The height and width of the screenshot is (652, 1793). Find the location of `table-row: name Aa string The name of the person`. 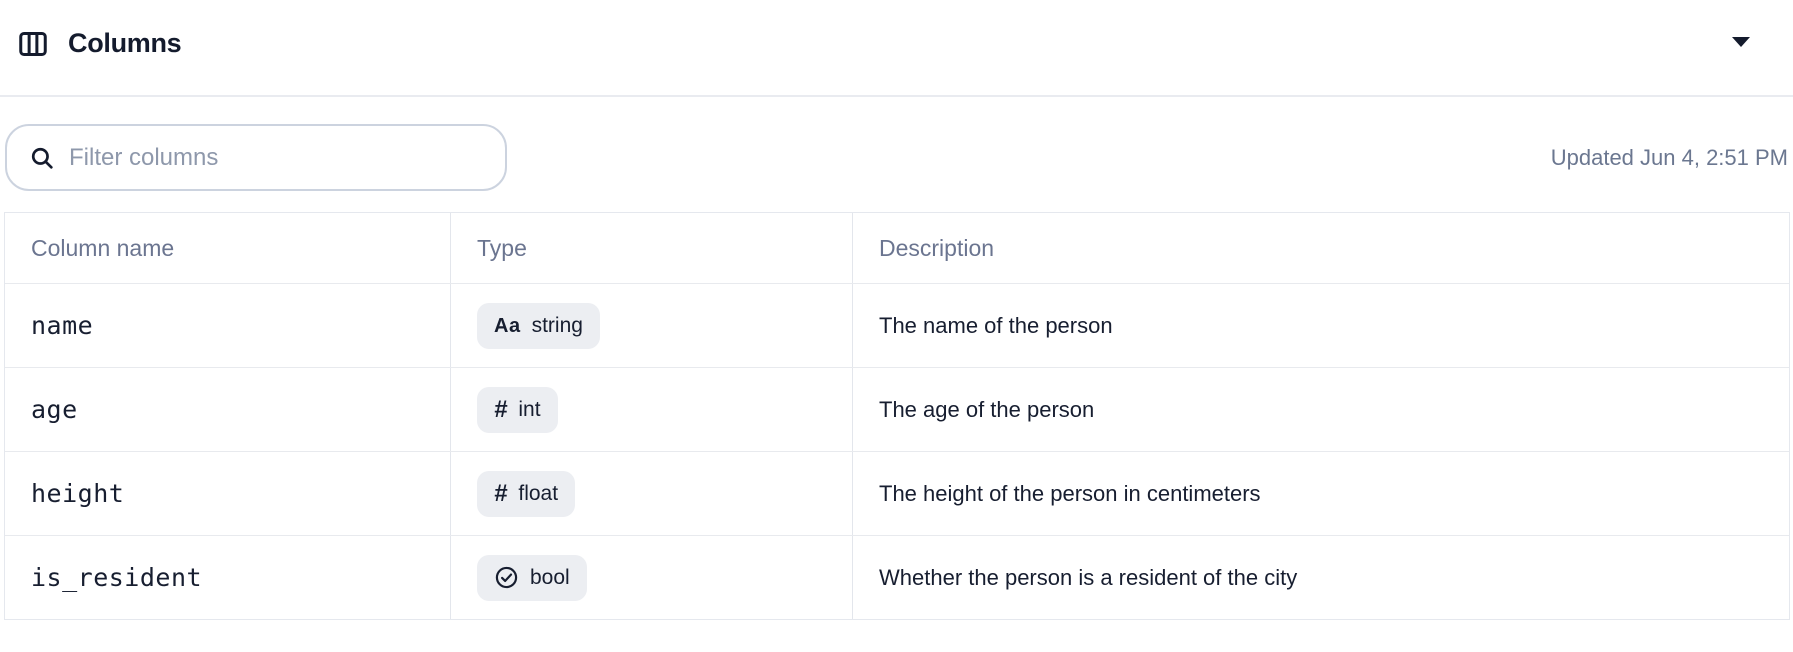

table-row: name Aa string The name of the person is located at coordinates (897, 325).